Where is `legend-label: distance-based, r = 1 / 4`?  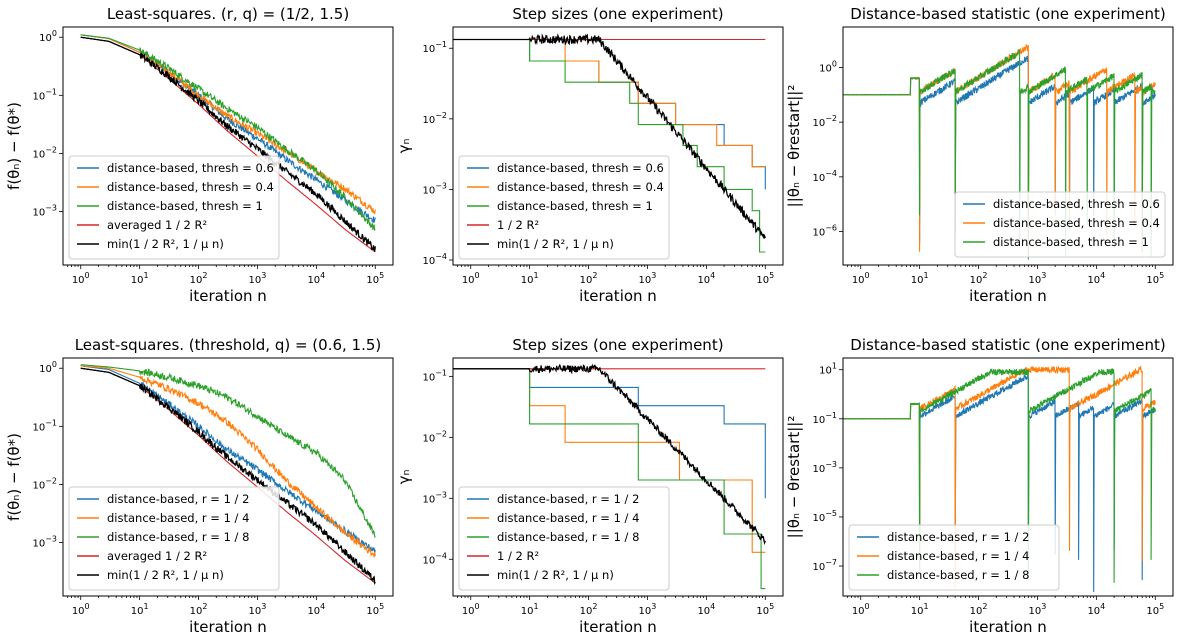 legend-label: distance-based, r = 1 / 4 is located at coordinates (178, 518).